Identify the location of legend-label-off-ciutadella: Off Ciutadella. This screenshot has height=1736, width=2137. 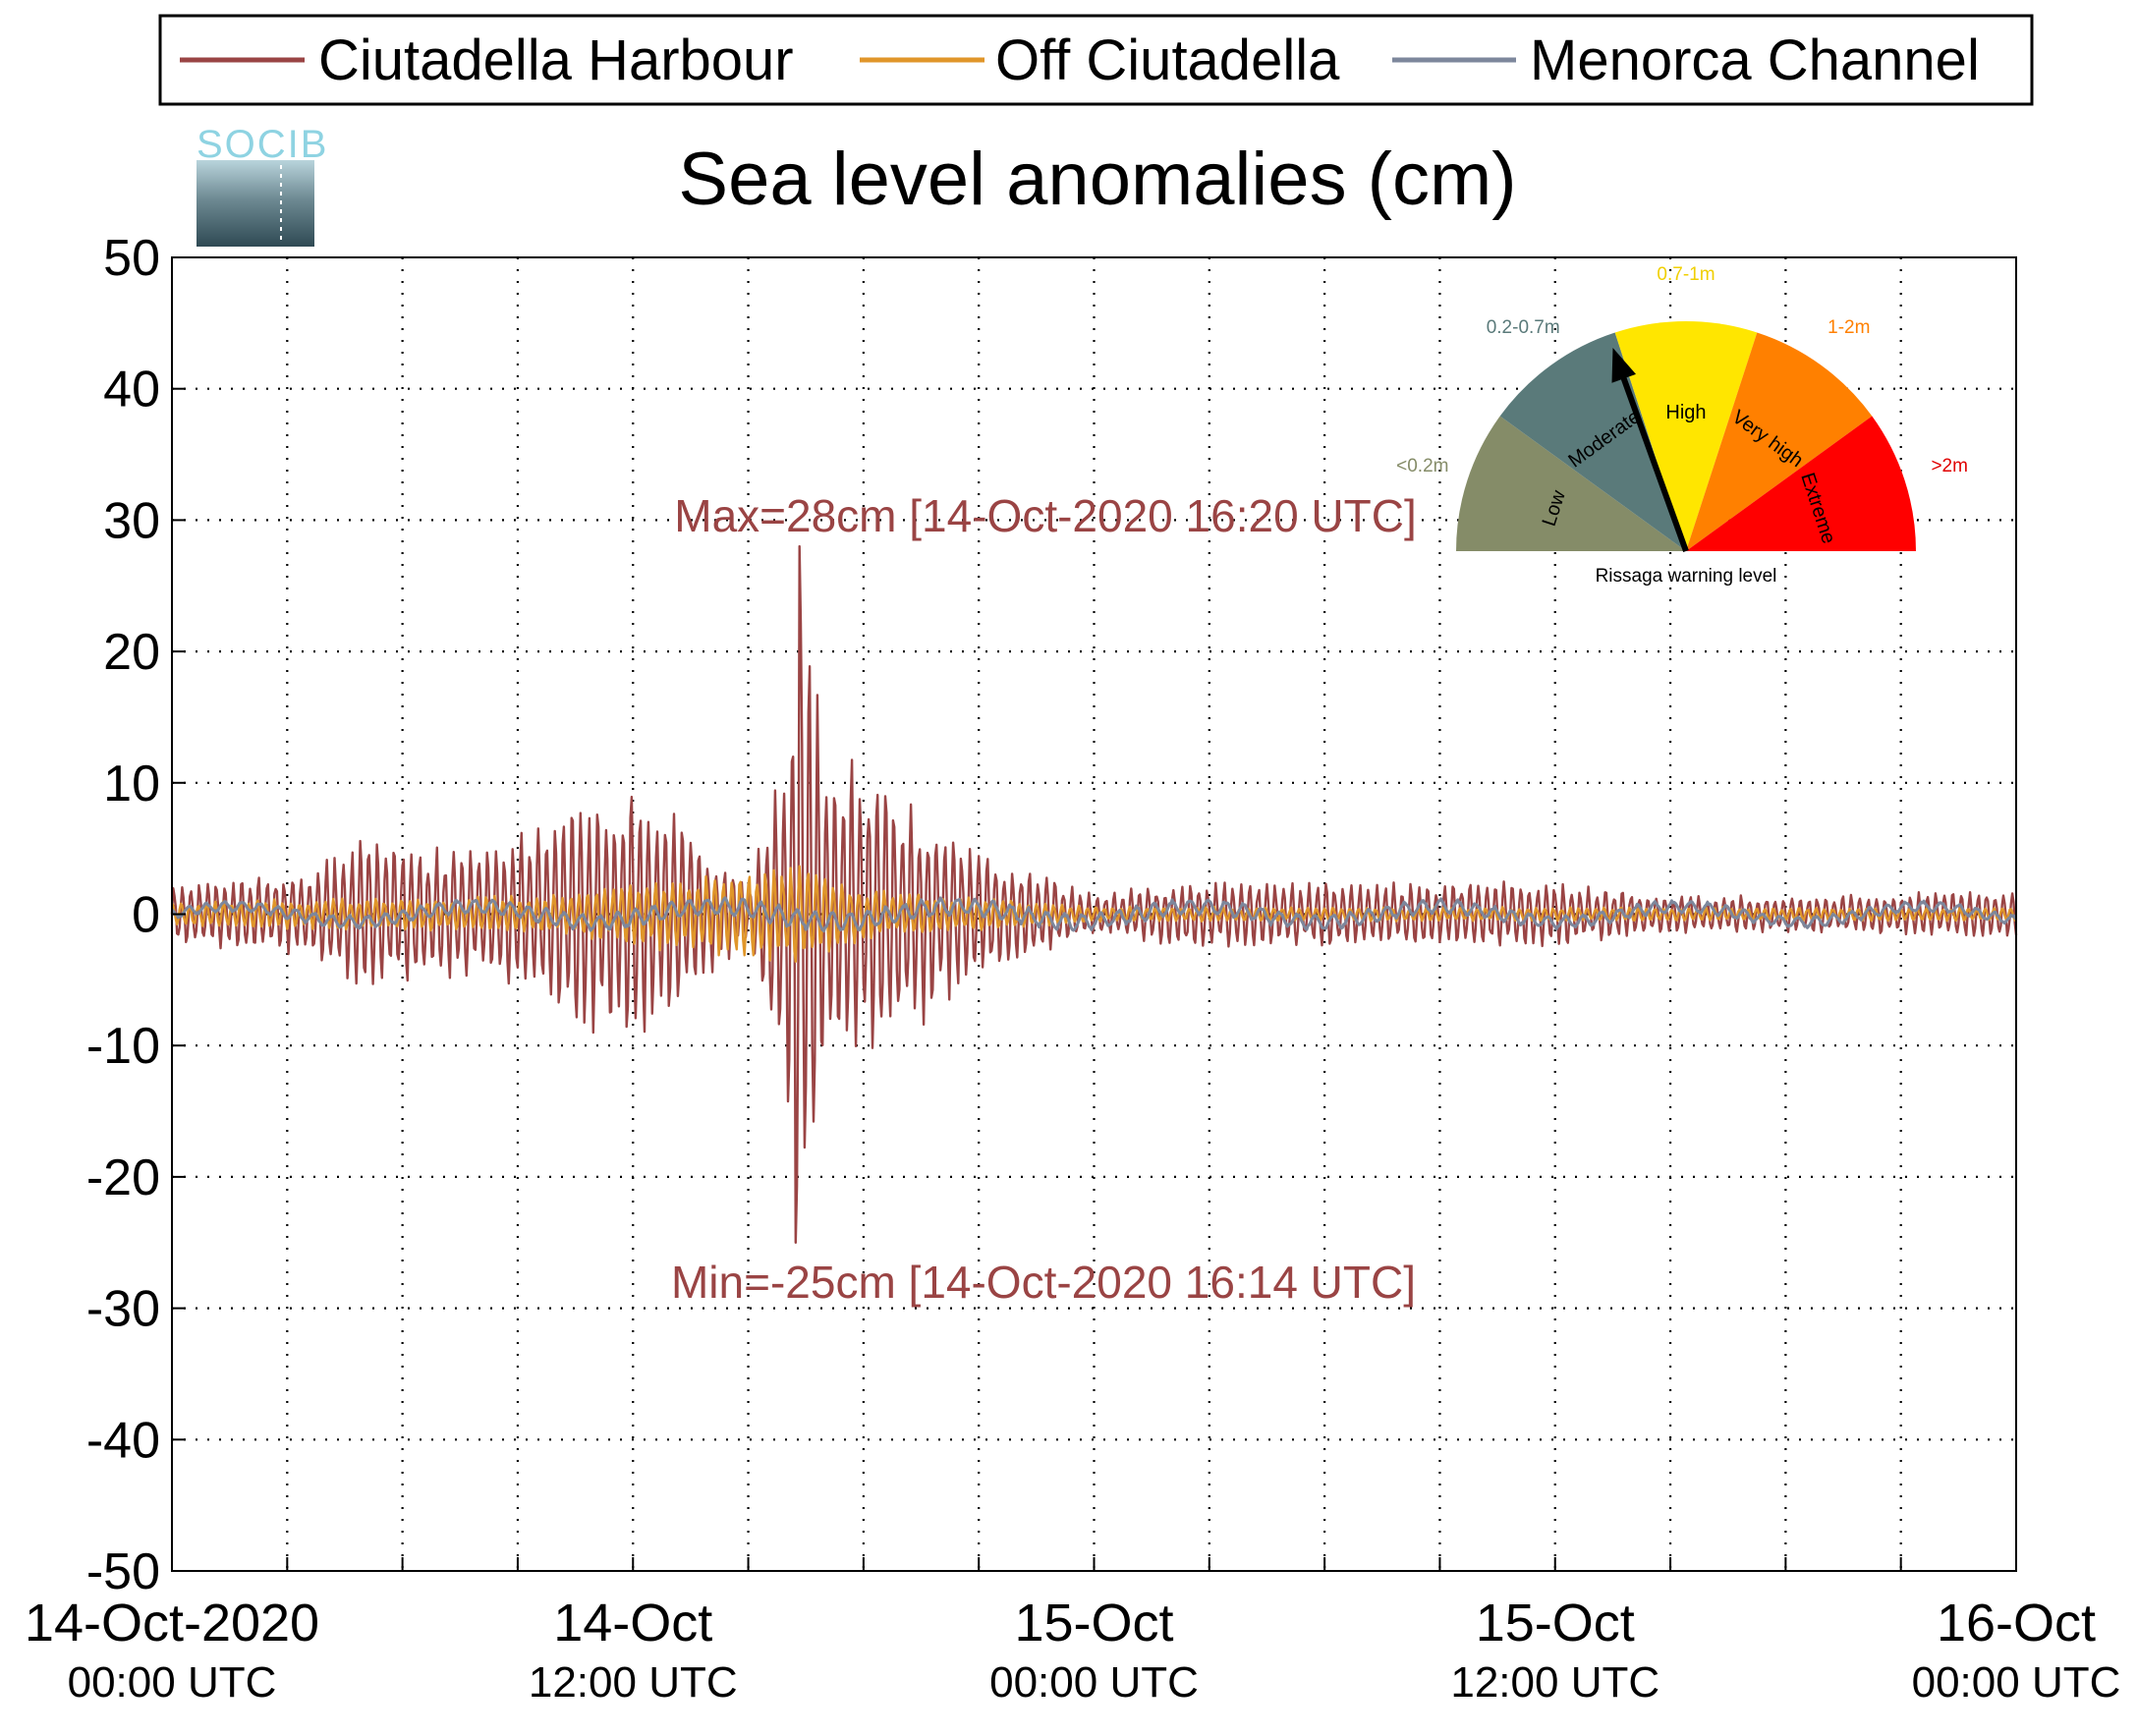
(1167, 60).